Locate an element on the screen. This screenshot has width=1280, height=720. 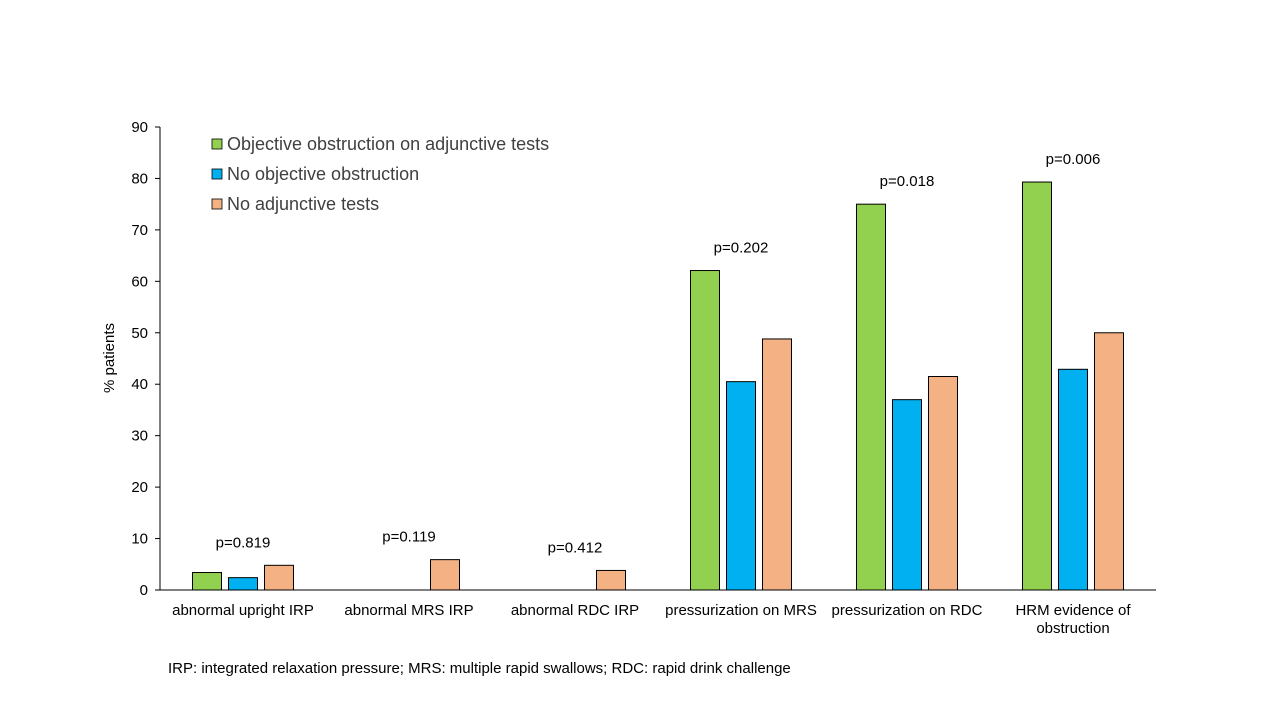
y-tick-label: 40 is located at coordinates (139, 384).